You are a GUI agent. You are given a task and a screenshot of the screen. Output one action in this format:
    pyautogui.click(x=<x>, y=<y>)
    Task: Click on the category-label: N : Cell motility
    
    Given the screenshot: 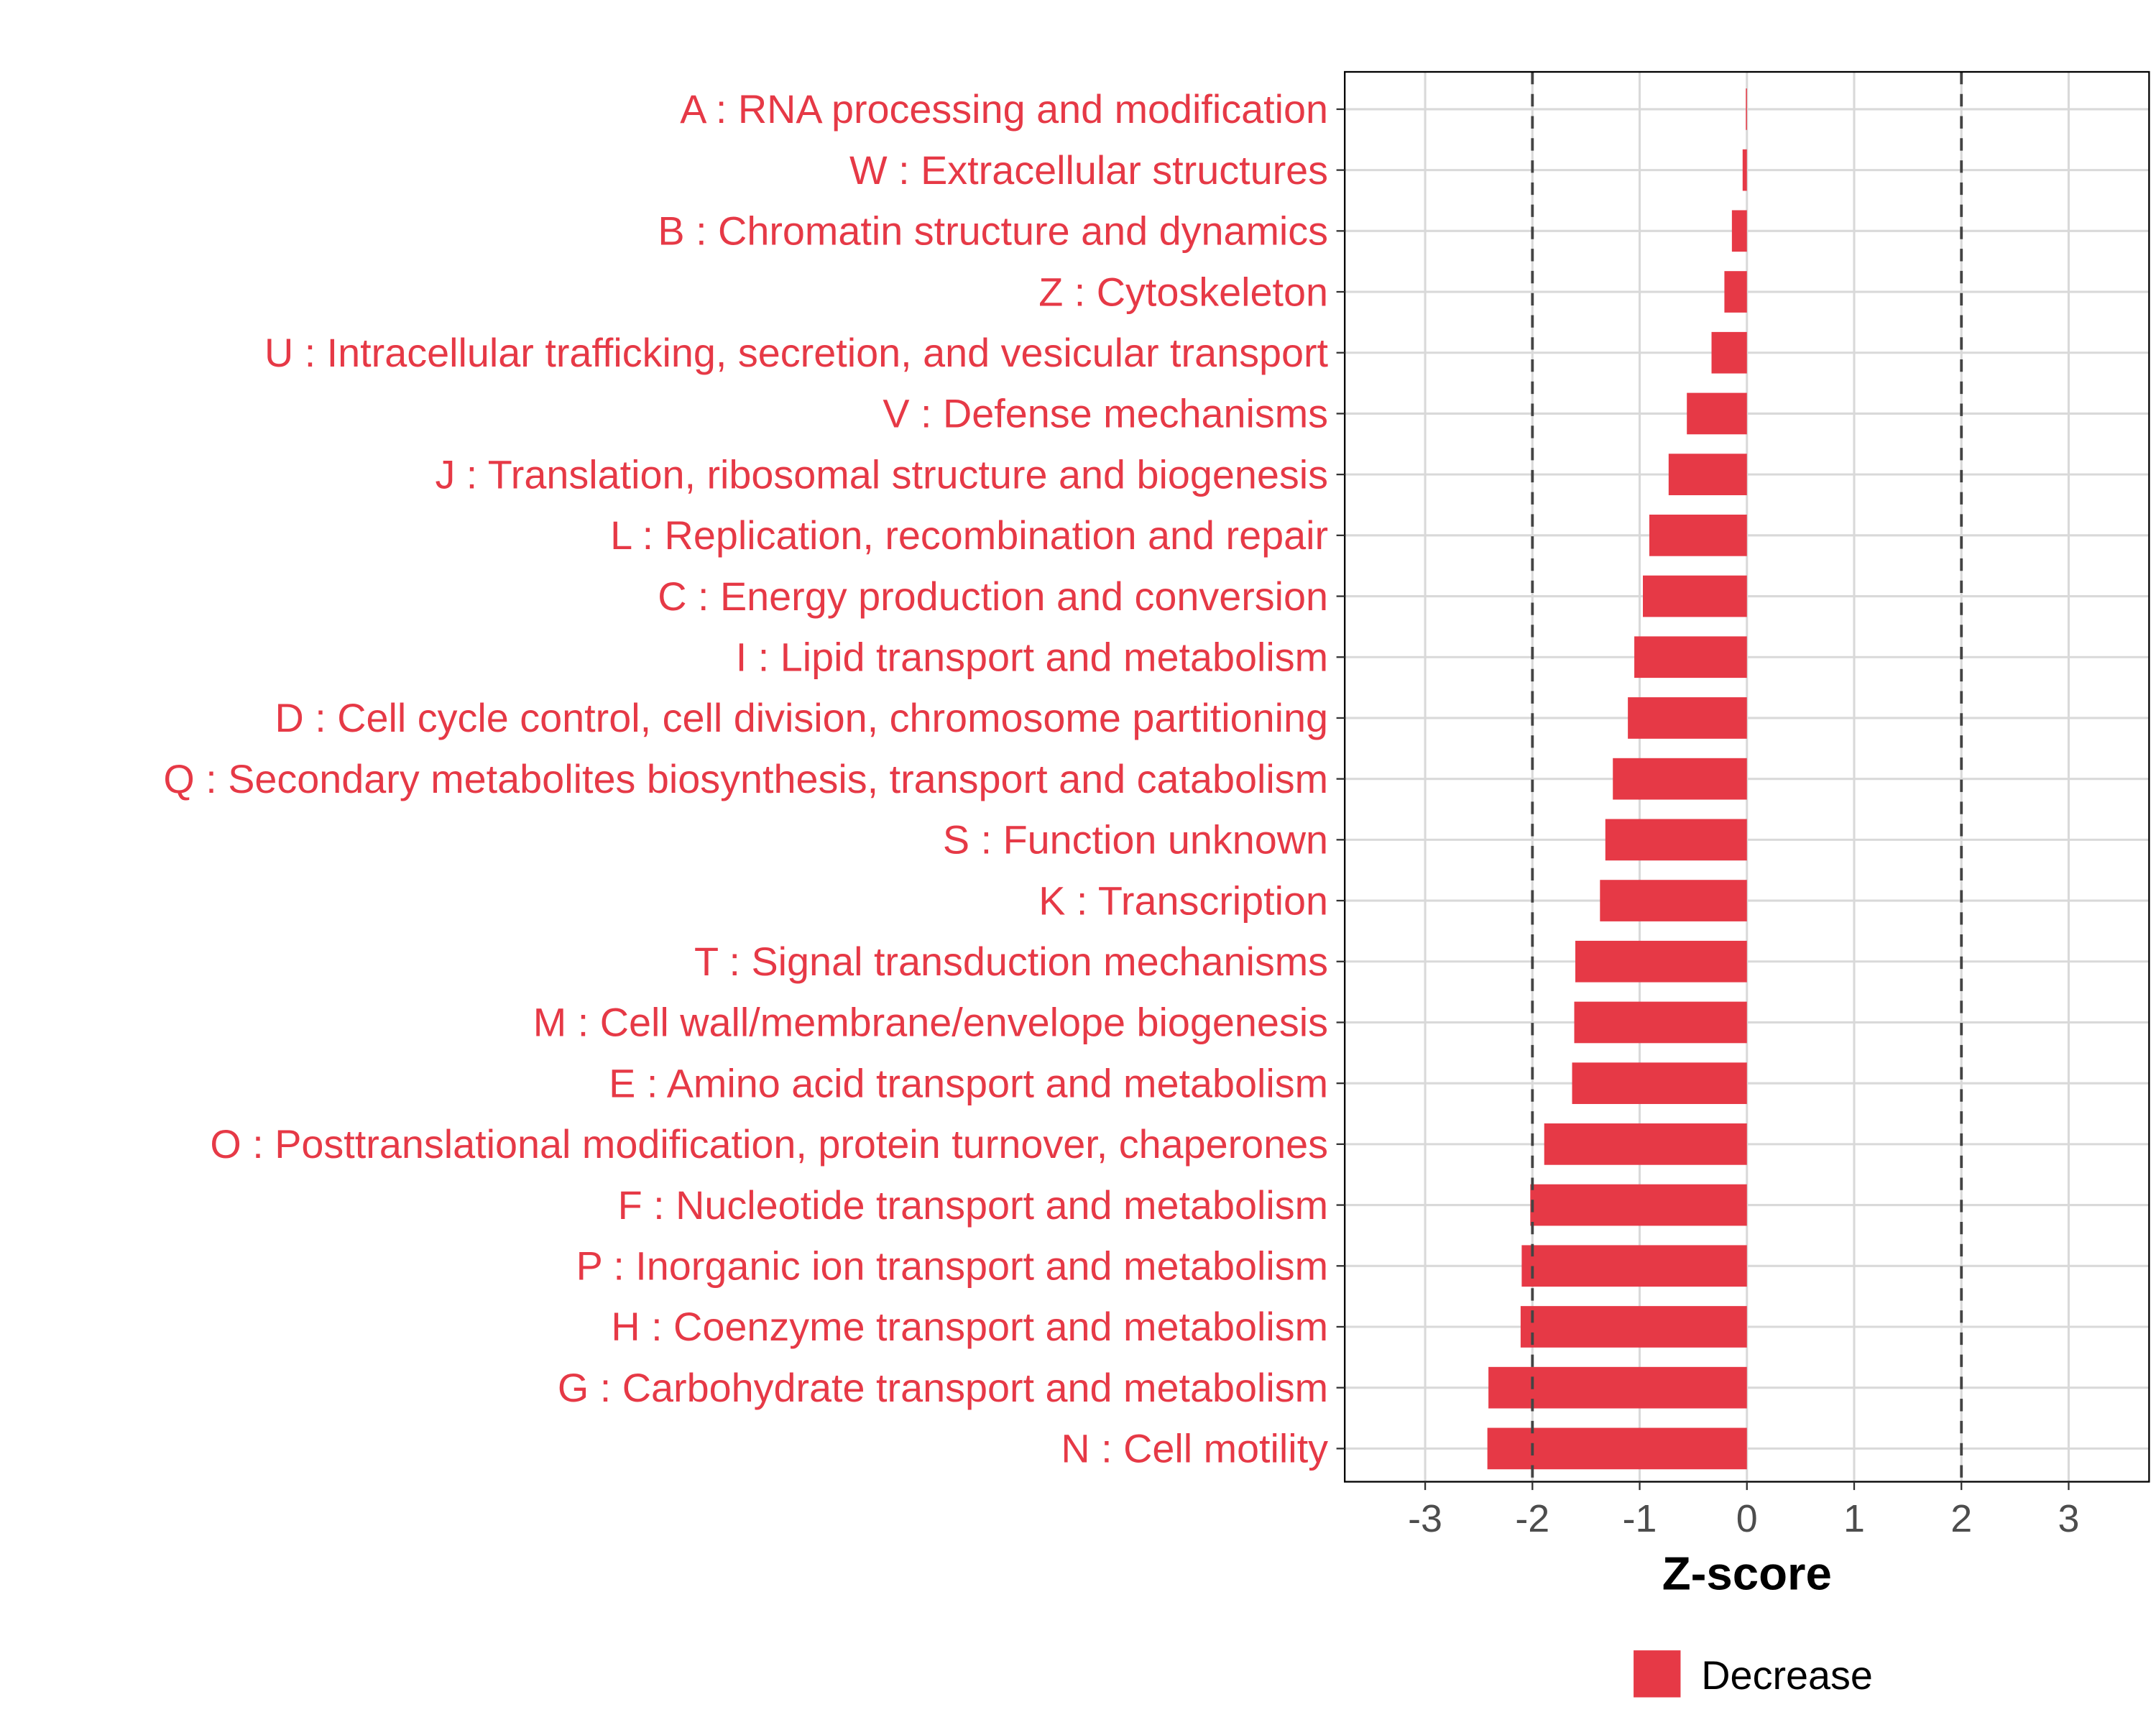 What is the action you would take?
    pyautogui.click(x=1194, y=1449)
    